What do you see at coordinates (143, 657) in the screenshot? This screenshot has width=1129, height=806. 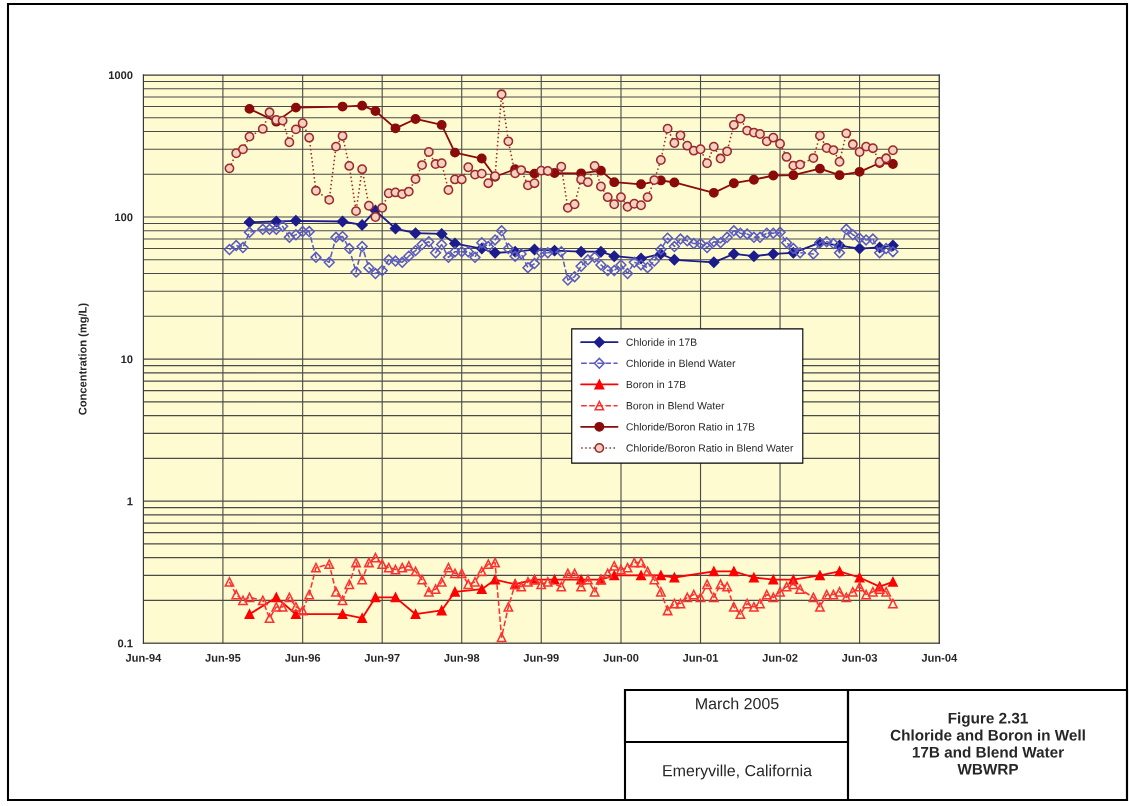 I see `x-tick-label: Jun-94` at bounding box center [143, 657].